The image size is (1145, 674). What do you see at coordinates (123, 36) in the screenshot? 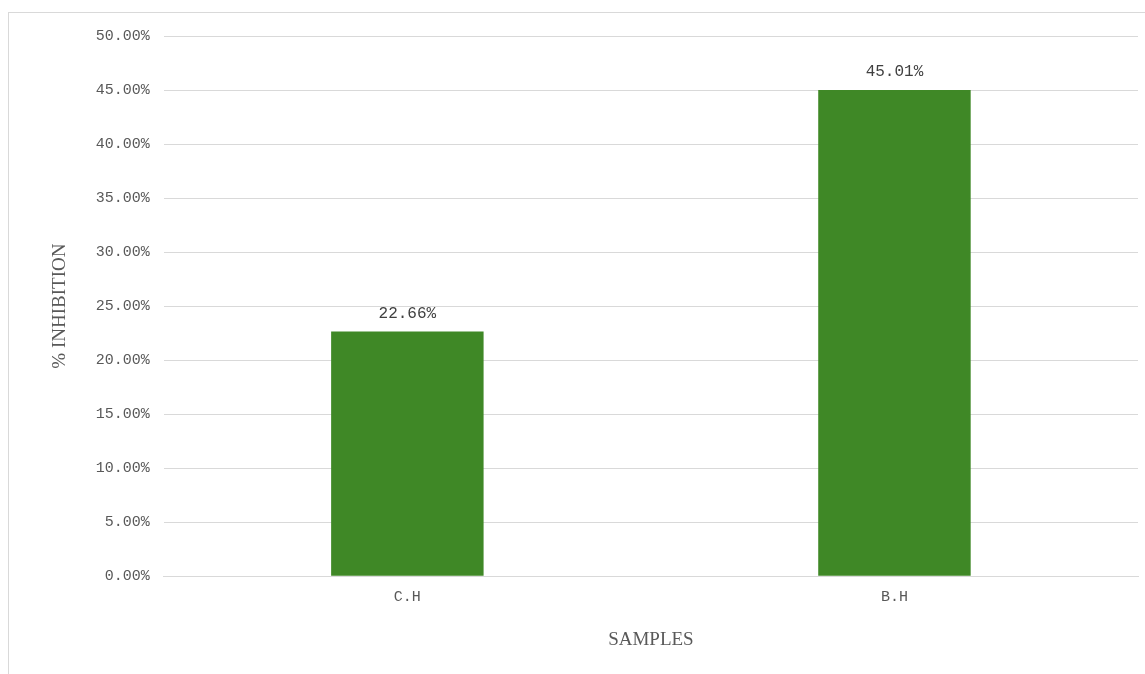
I see `y-tick-label: 50.00%` at bounding box center [123, 36].